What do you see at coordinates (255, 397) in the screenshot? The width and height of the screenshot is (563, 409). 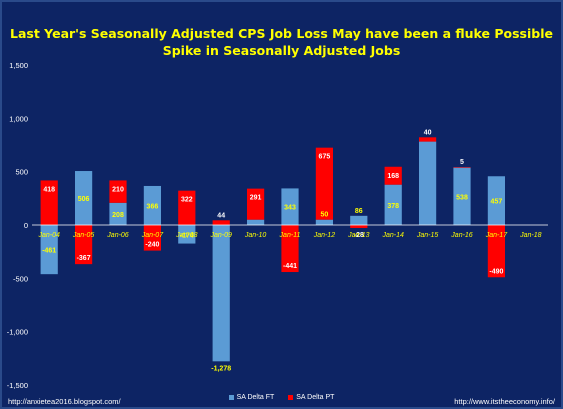 I see `legend-label-ft: SA Delta FT` at bounding box center [255, 397].